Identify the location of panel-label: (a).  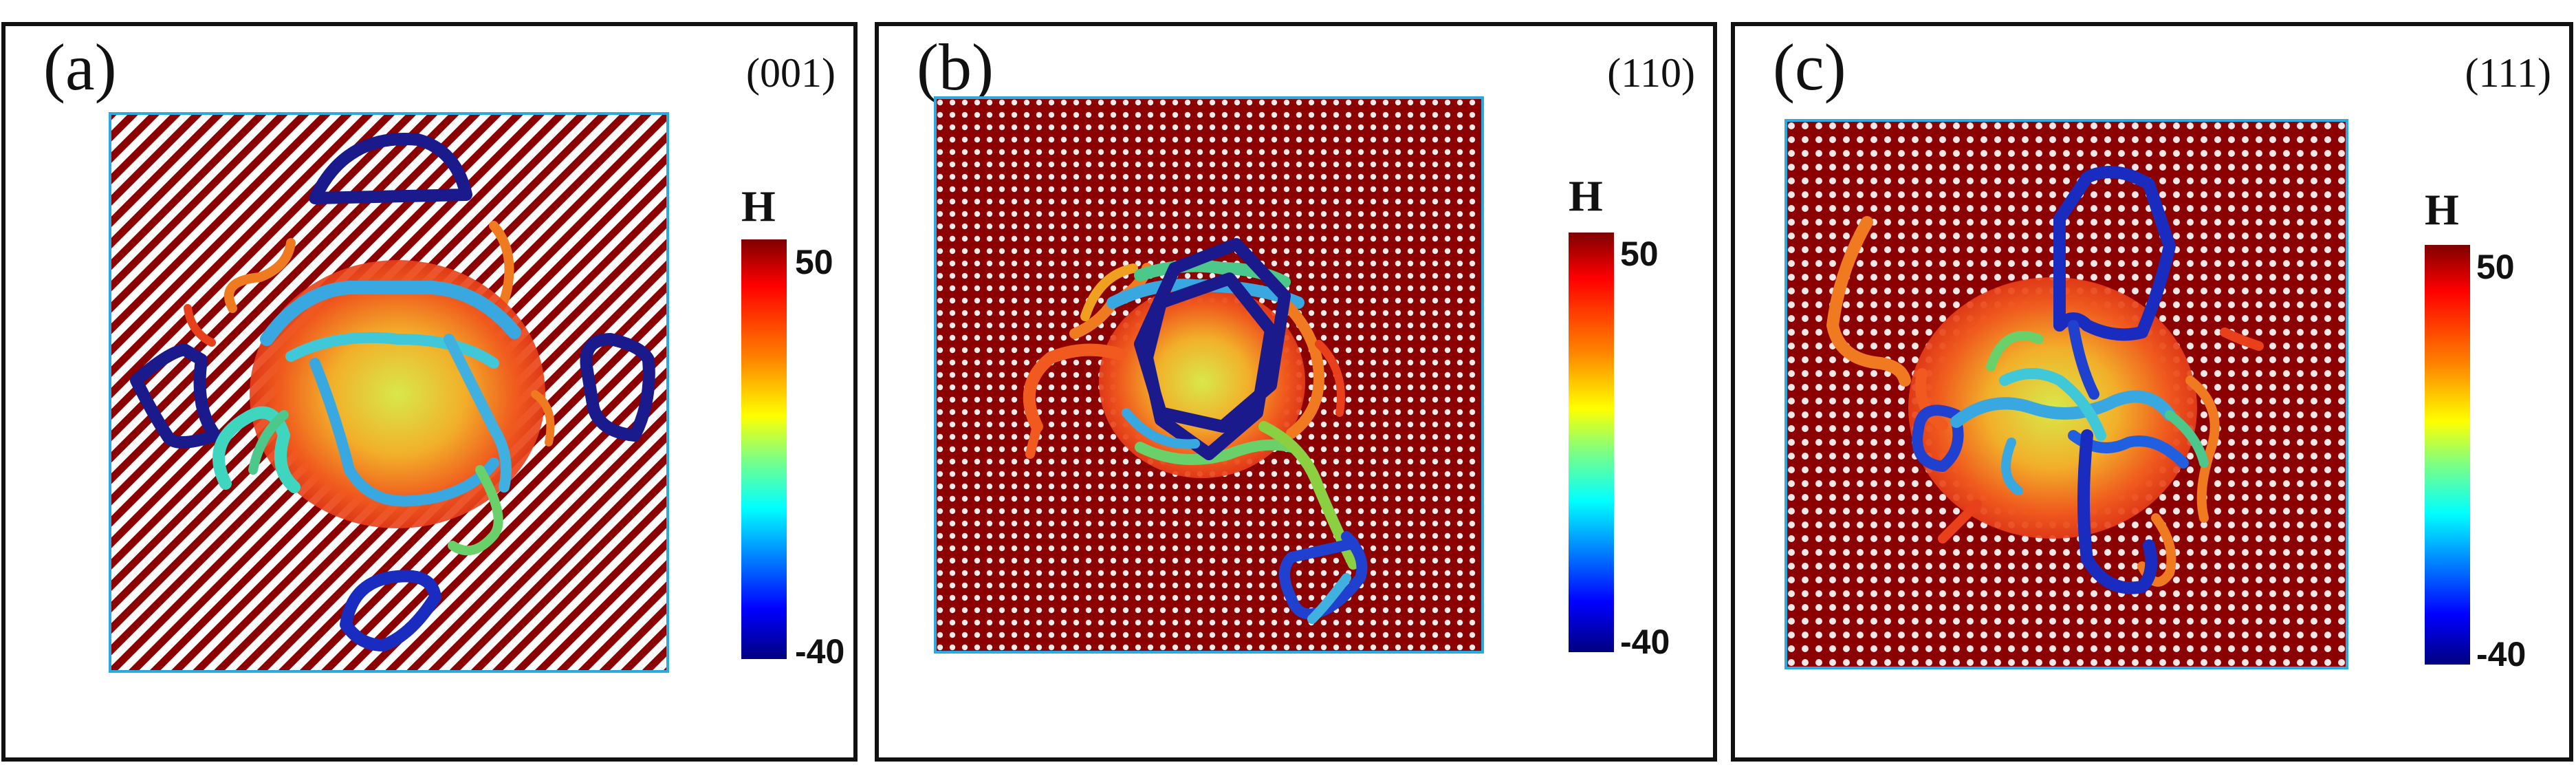
(80, 67).